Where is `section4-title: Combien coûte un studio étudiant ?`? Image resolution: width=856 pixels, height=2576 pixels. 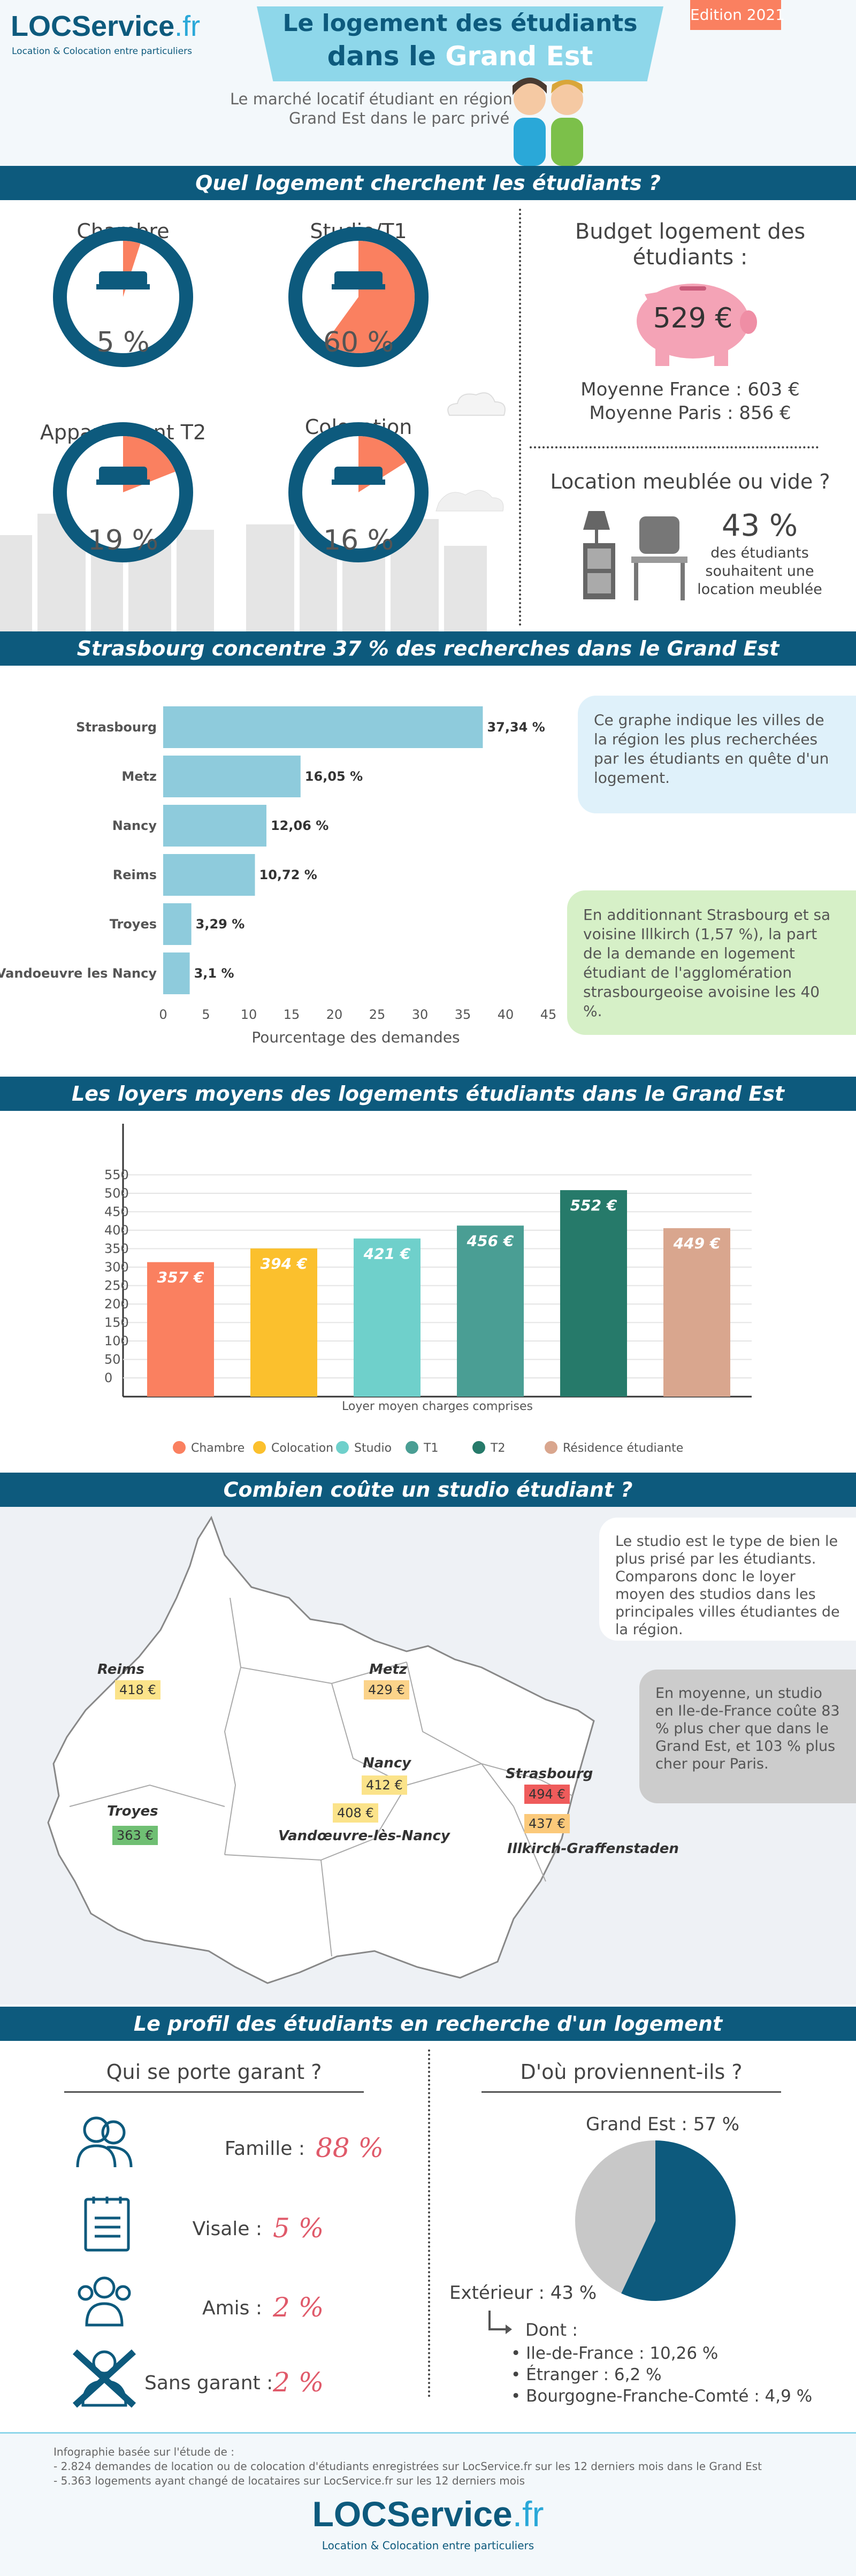 section4-title: Combien coûte un studio étudiant ? is located at coordinates (428, 1490).